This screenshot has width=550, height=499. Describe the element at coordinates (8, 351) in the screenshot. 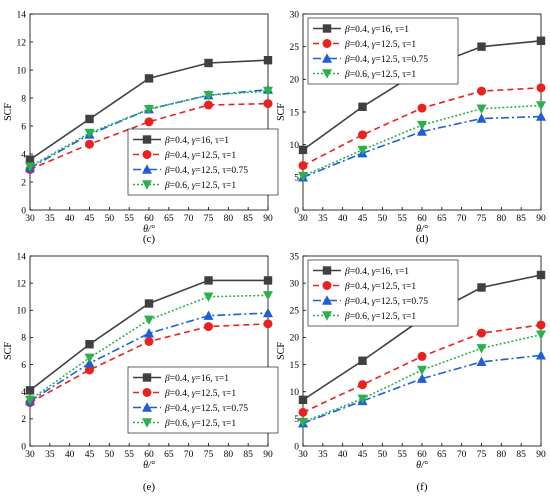

I see `y-axis-label: SCF` at that location.